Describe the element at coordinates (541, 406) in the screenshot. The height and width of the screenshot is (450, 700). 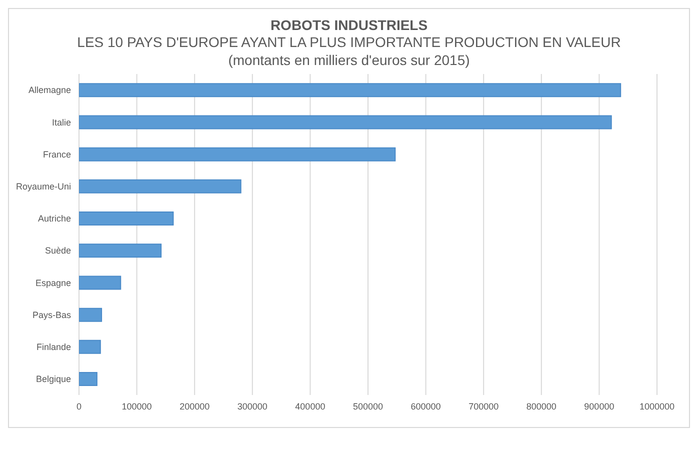
I see `x-tick-label: 800000` at that location.